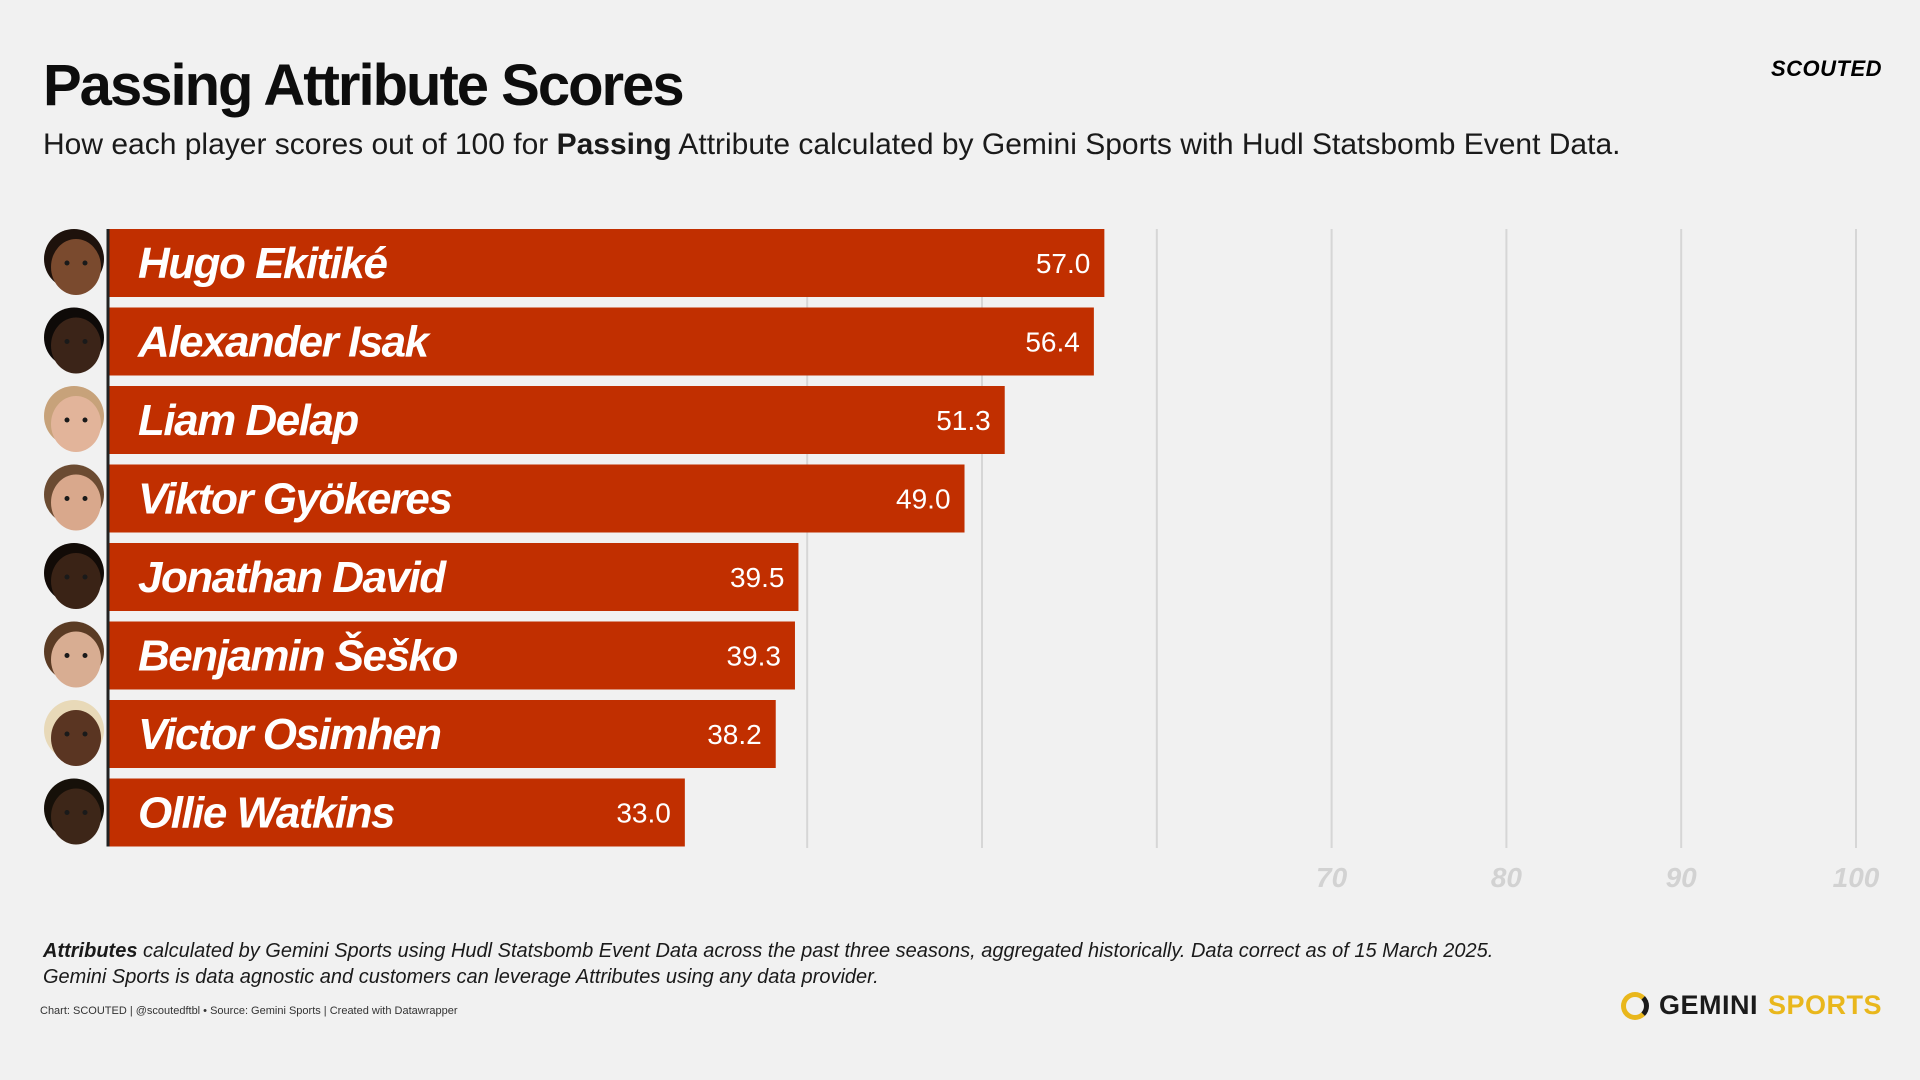 The width and height of the screenshot is (1920, 1080). What do you see at coordinates (364, 85) in the screenshot?
I see `page-title: Passing Attribute Scores` at bounding box center [364, 85].